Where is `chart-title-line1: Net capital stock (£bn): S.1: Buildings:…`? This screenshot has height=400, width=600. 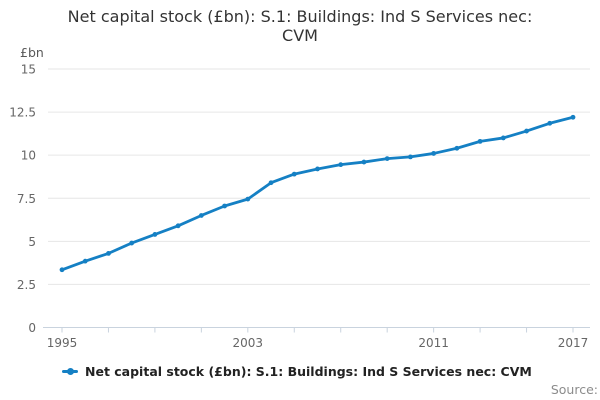 chart-title-line1: Net capital stock (£bn): S.1: Buildings:… is located at coordinates (300, 16).